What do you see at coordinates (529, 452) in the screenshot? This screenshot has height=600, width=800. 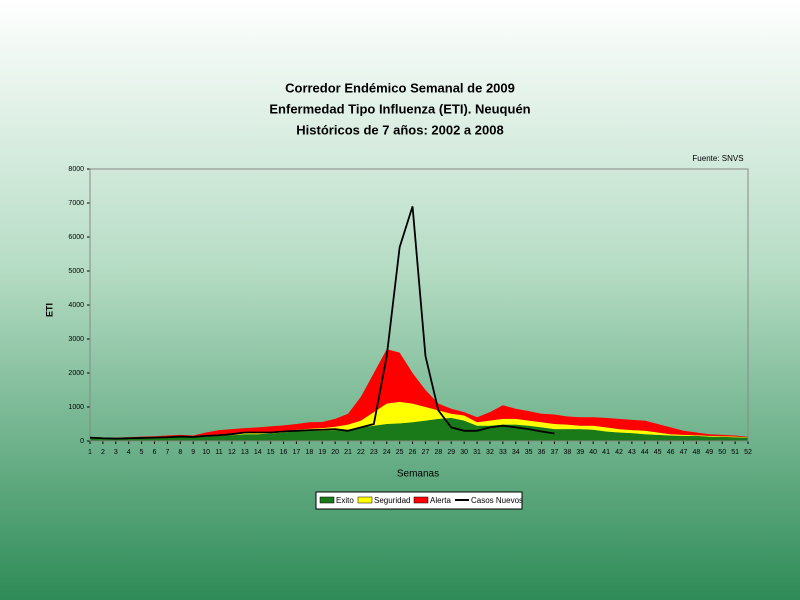 I see `x-tick-label: 35` at bounding box center [529, 452].